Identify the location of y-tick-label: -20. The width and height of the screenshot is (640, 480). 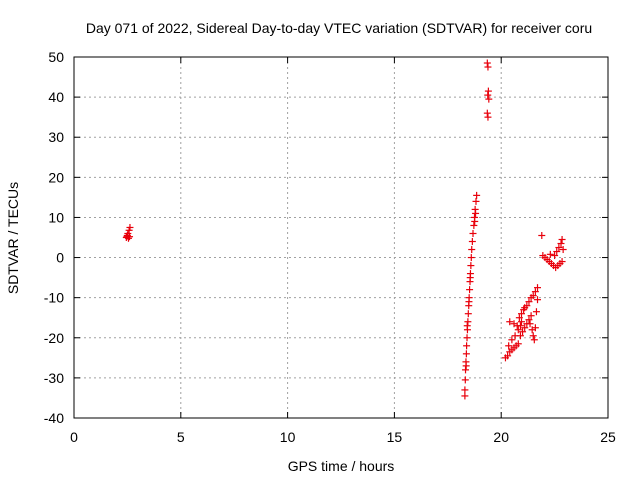
(54, 338).